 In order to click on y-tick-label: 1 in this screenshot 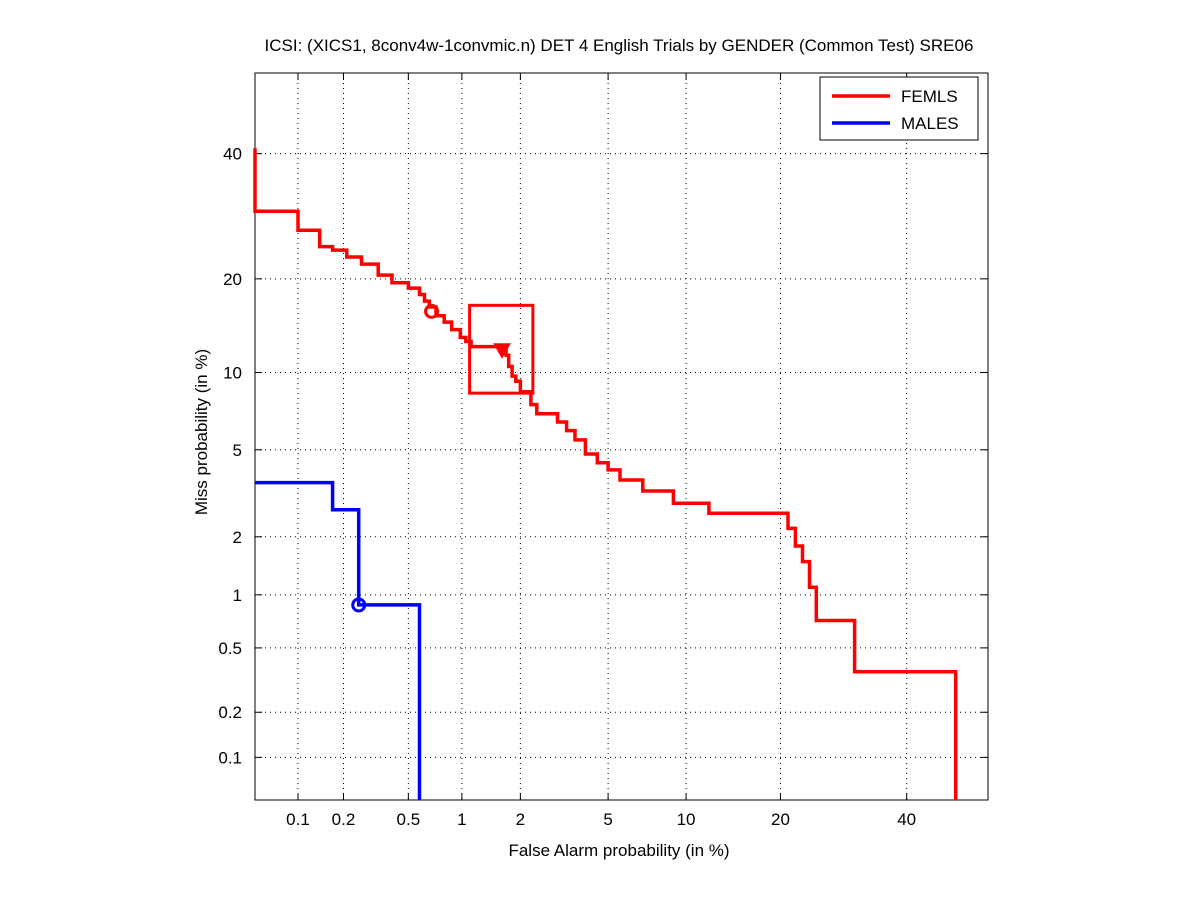, I will do `click(237, 595)`.